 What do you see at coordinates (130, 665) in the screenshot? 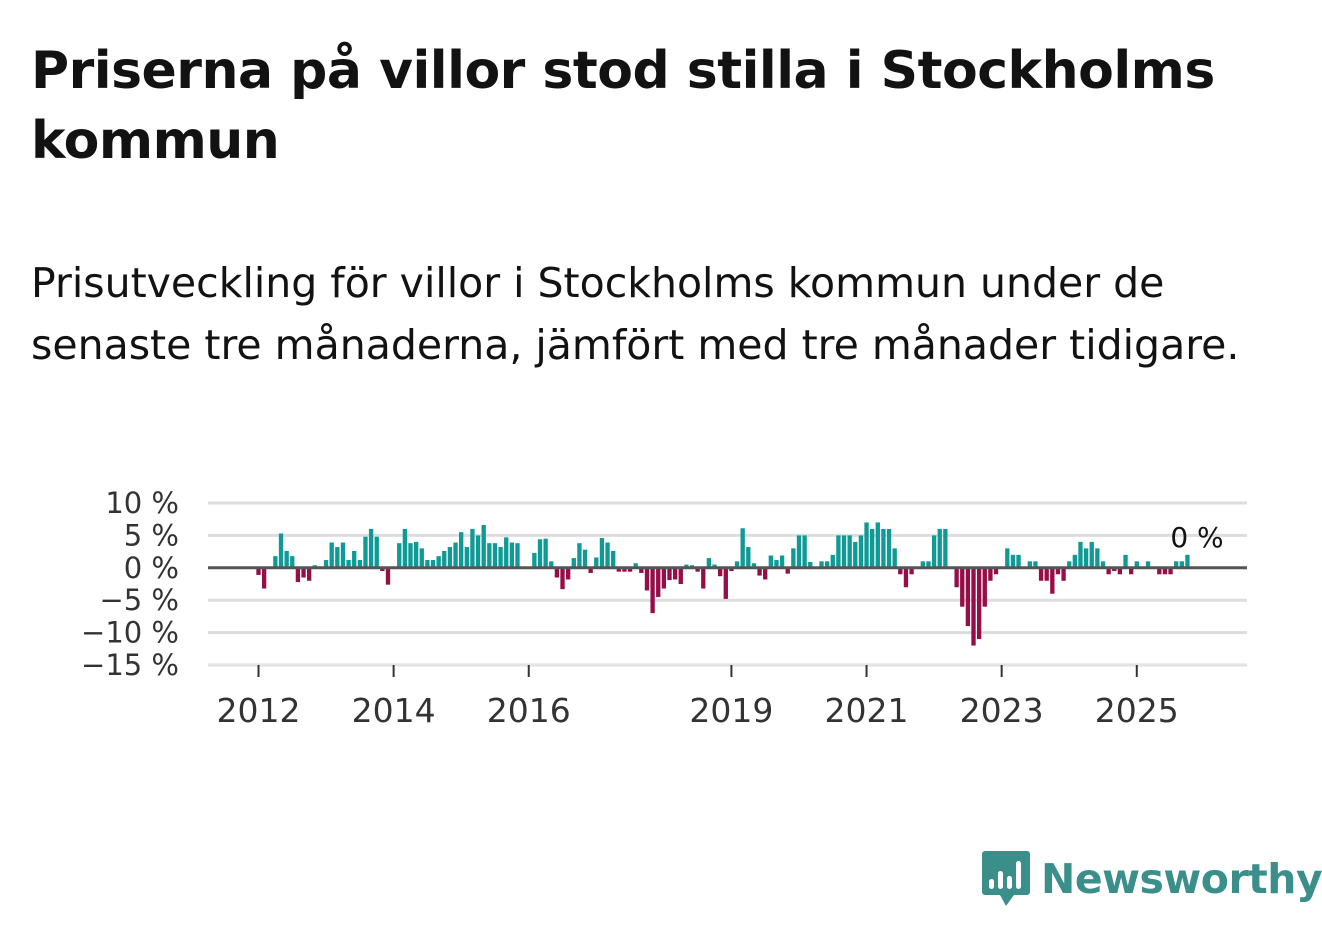
I see `y-tick-label: −15 %` at bounding box center [130, 665].